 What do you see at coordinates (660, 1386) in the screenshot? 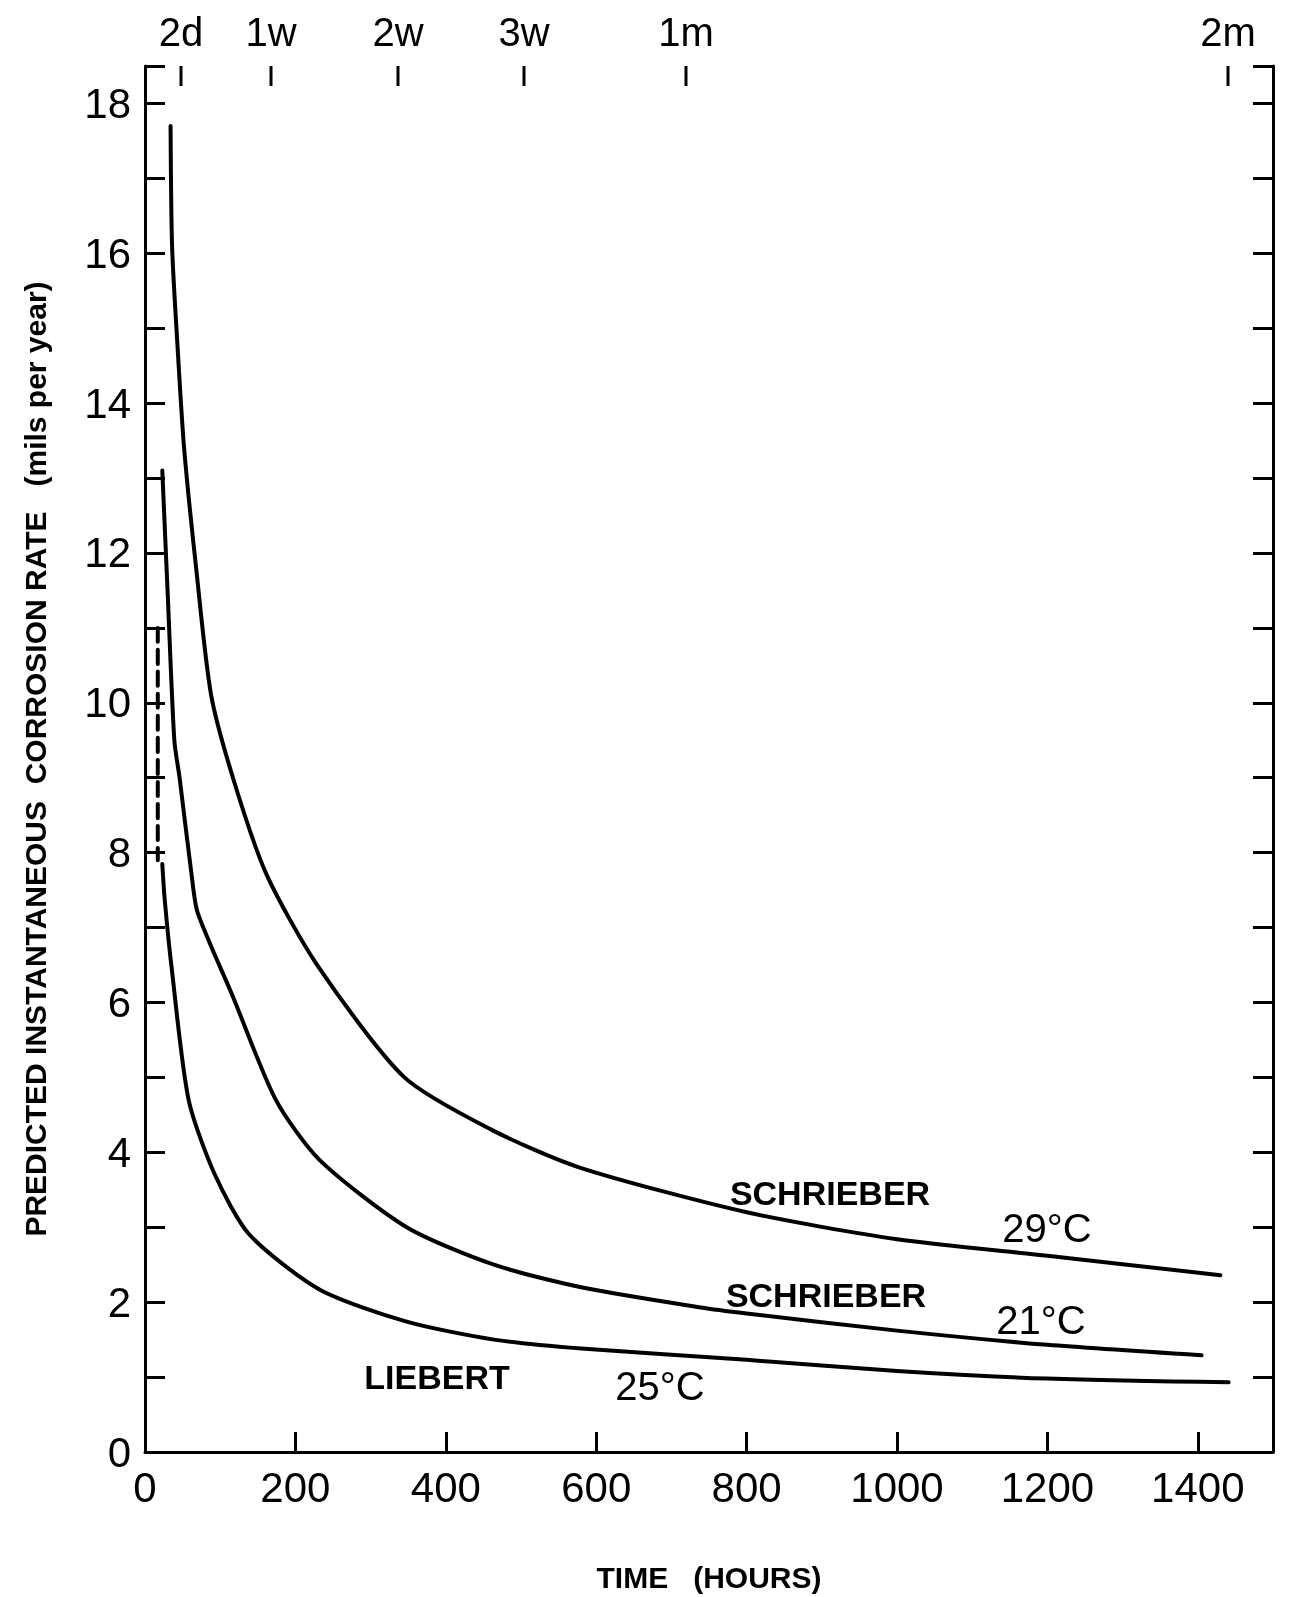
I see `annotation: 25°C` at bounding box center [660, 1386].